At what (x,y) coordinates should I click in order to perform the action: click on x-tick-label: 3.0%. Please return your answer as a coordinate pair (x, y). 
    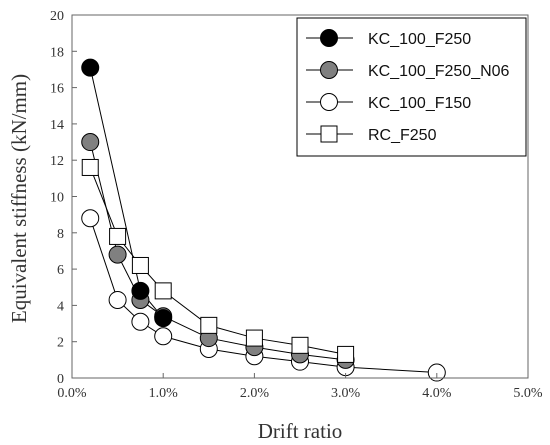
    Looking at the image, I should click on (346, 393).